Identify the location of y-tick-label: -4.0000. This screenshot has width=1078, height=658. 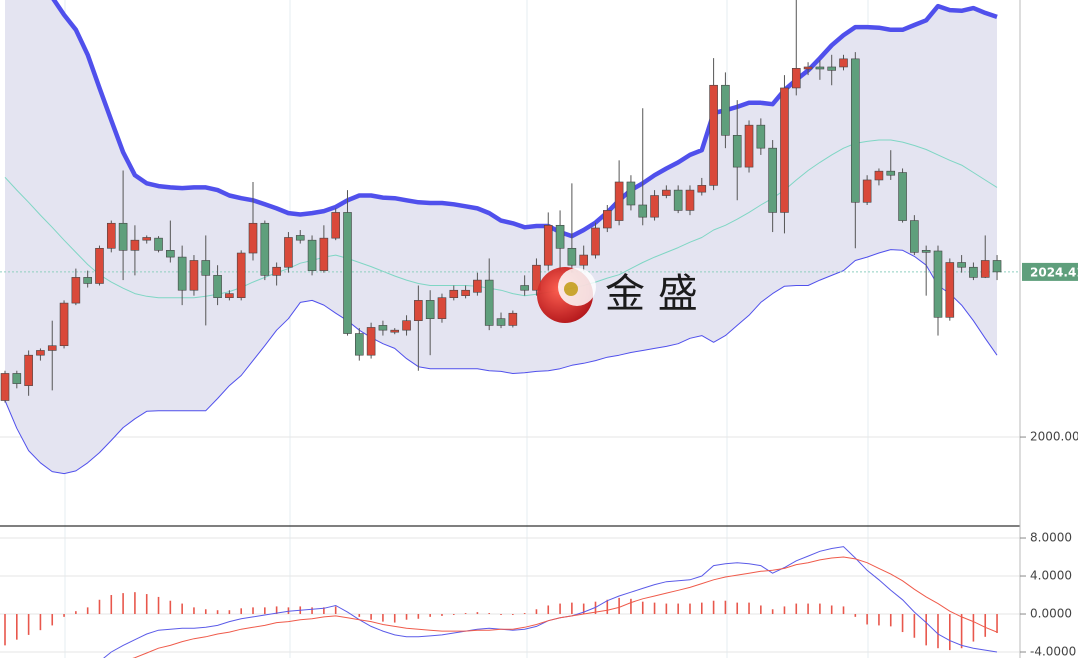
(1053, 651).